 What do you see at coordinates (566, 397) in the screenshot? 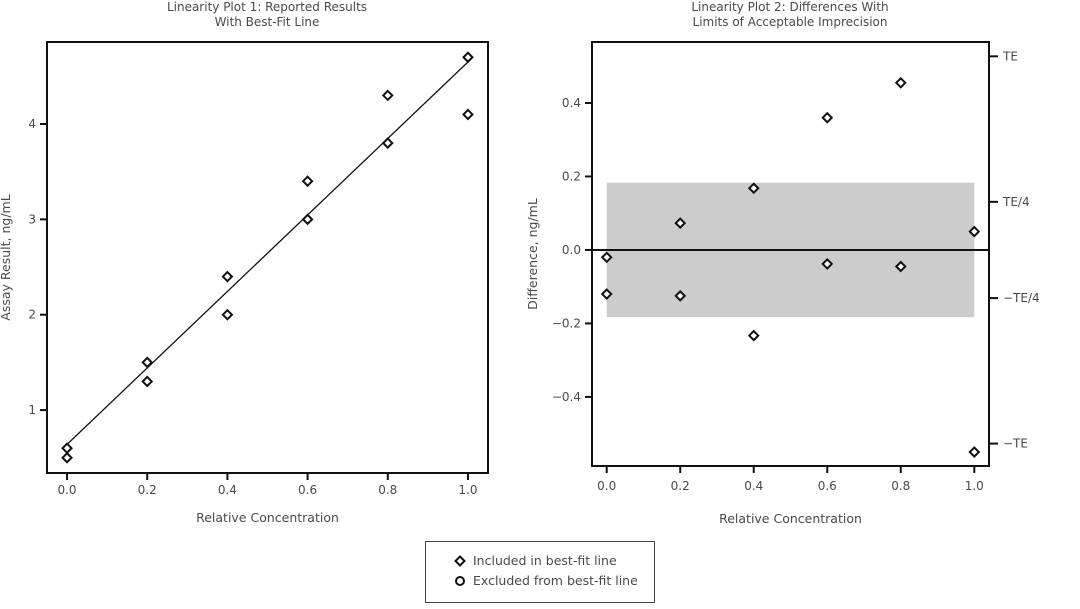
I see `y-tick-label: −0.4` at bounding box center [566, 397].